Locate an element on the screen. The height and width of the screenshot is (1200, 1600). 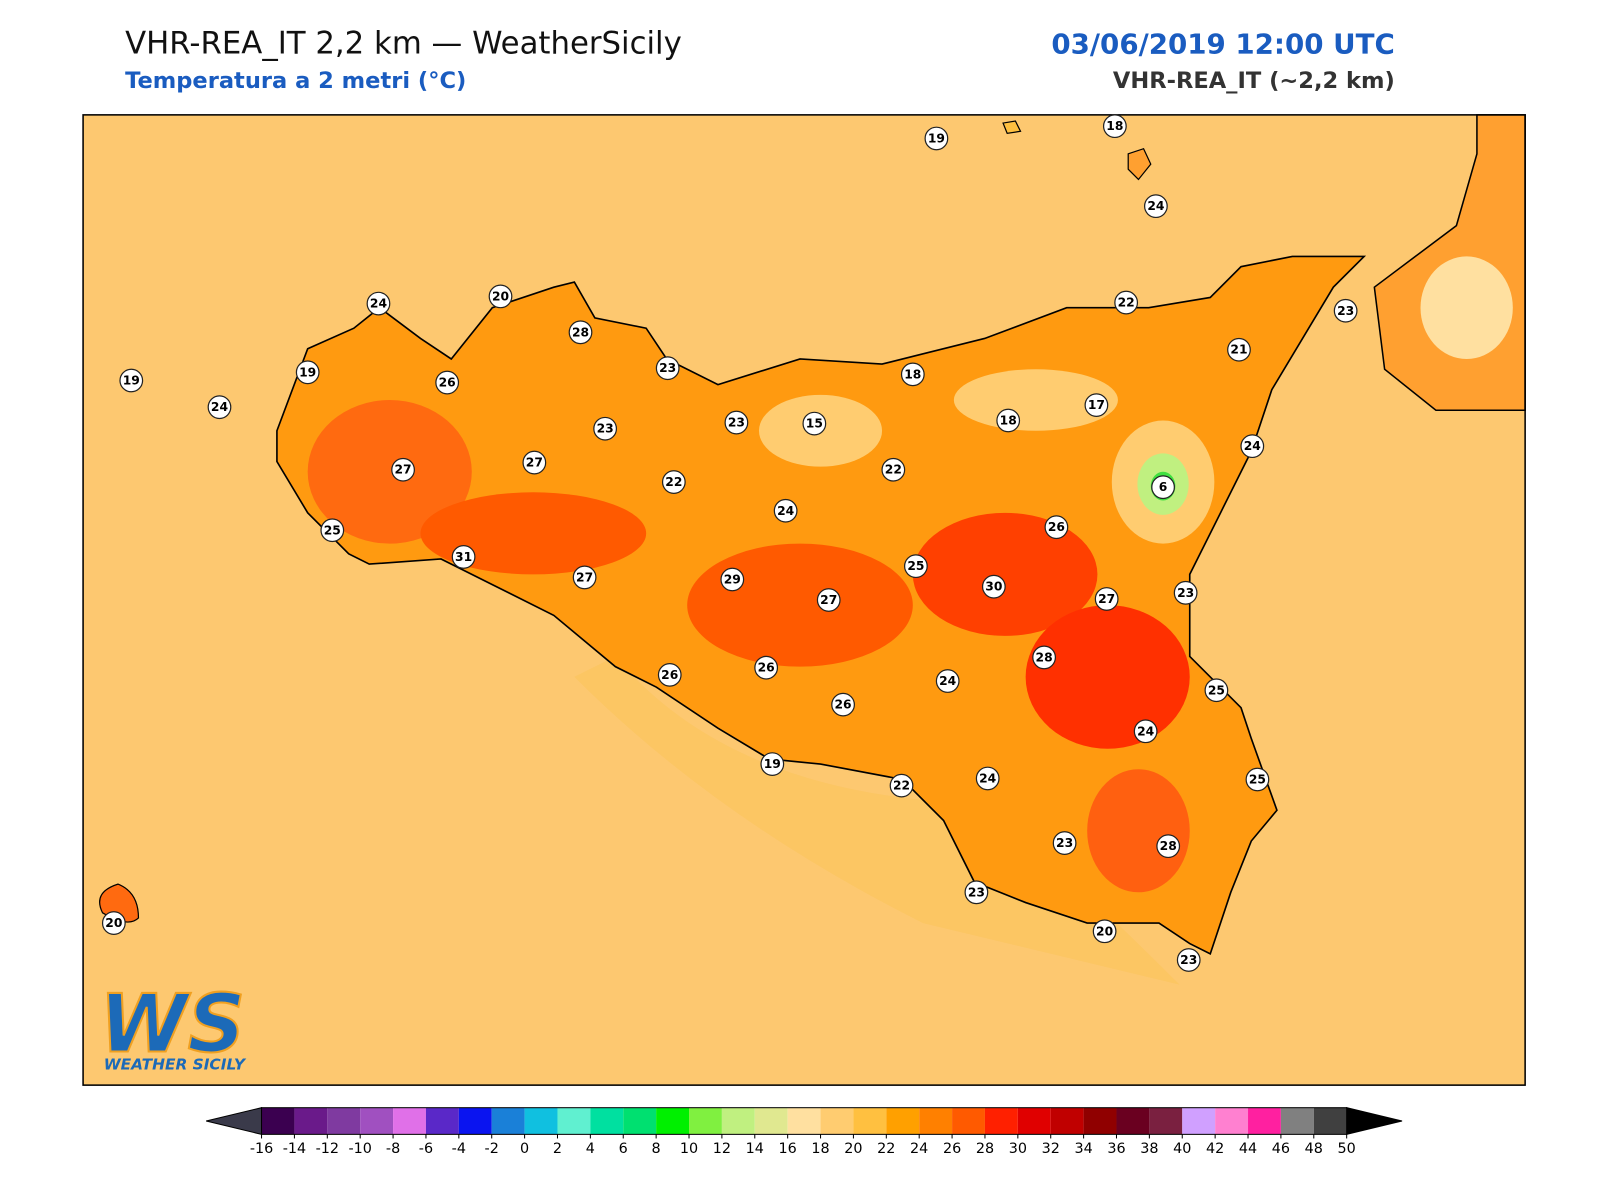
colorbar-tick-label: 32 is located at coordinates (1051, 1149).